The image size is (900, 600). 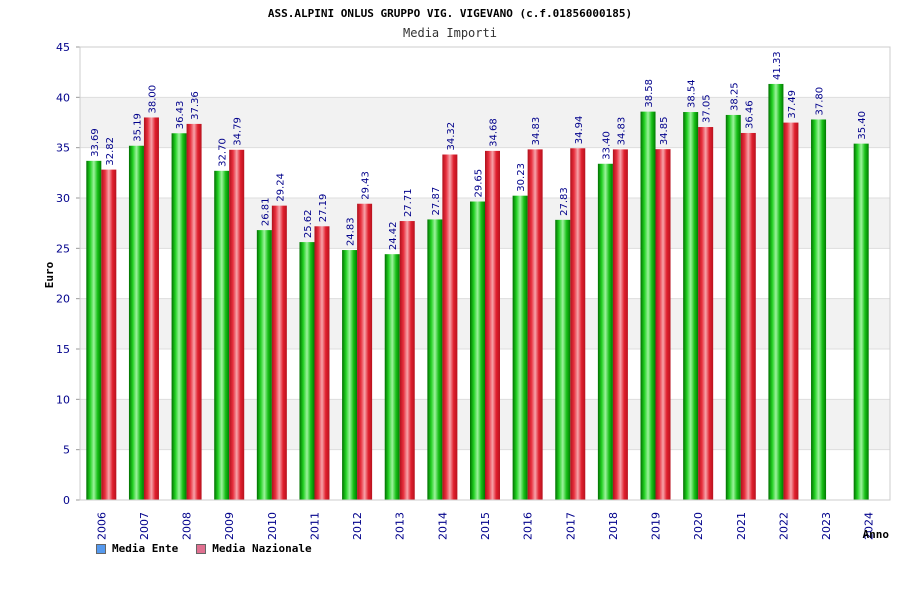 What do you see at coordinates (187, 526) in the screenshot?
I see `x-tick-label: 2008` at bounding box center [187, 526].